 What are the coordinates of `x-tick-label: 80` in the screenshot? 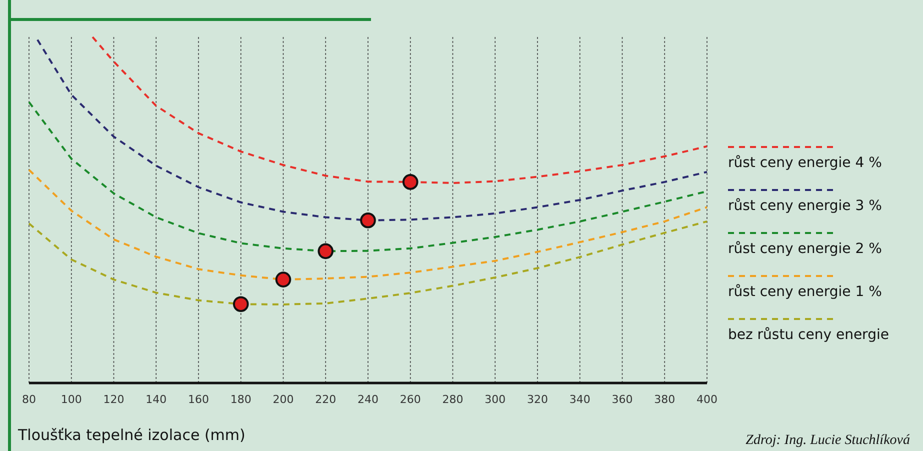 It's located at (29, 399).